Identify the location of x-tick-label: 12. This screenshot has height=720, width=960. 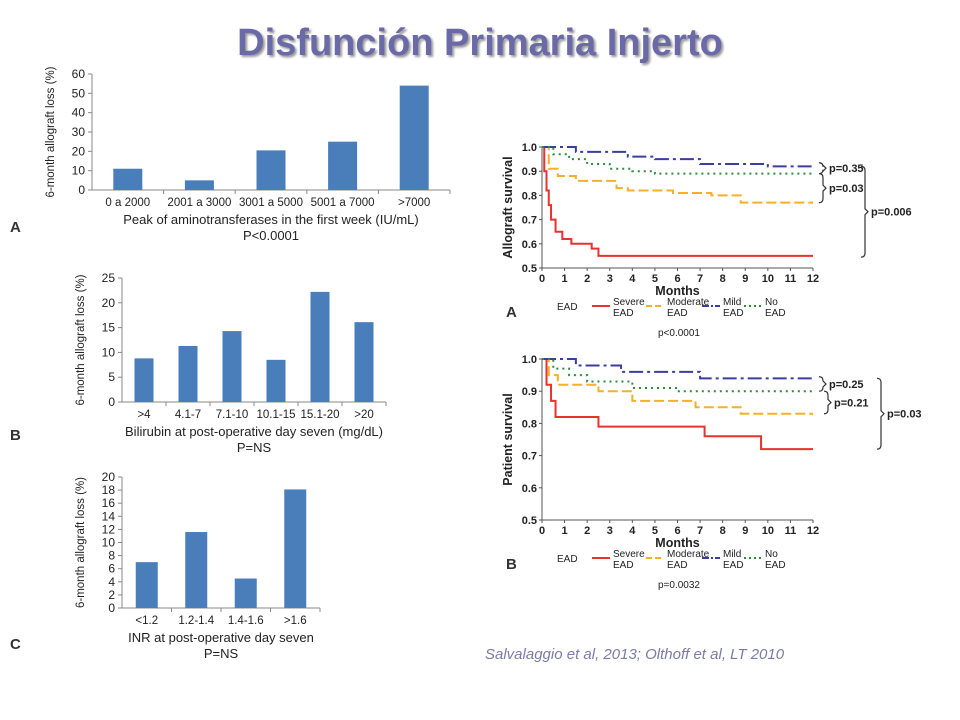
(813, 531).